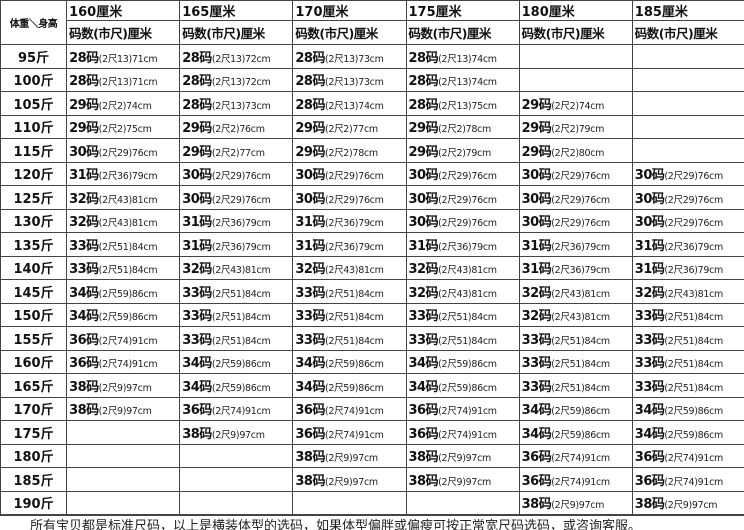 This screenshot has height=530, width=744. I want to click on height-header: 180厘米, so click(575, 11).